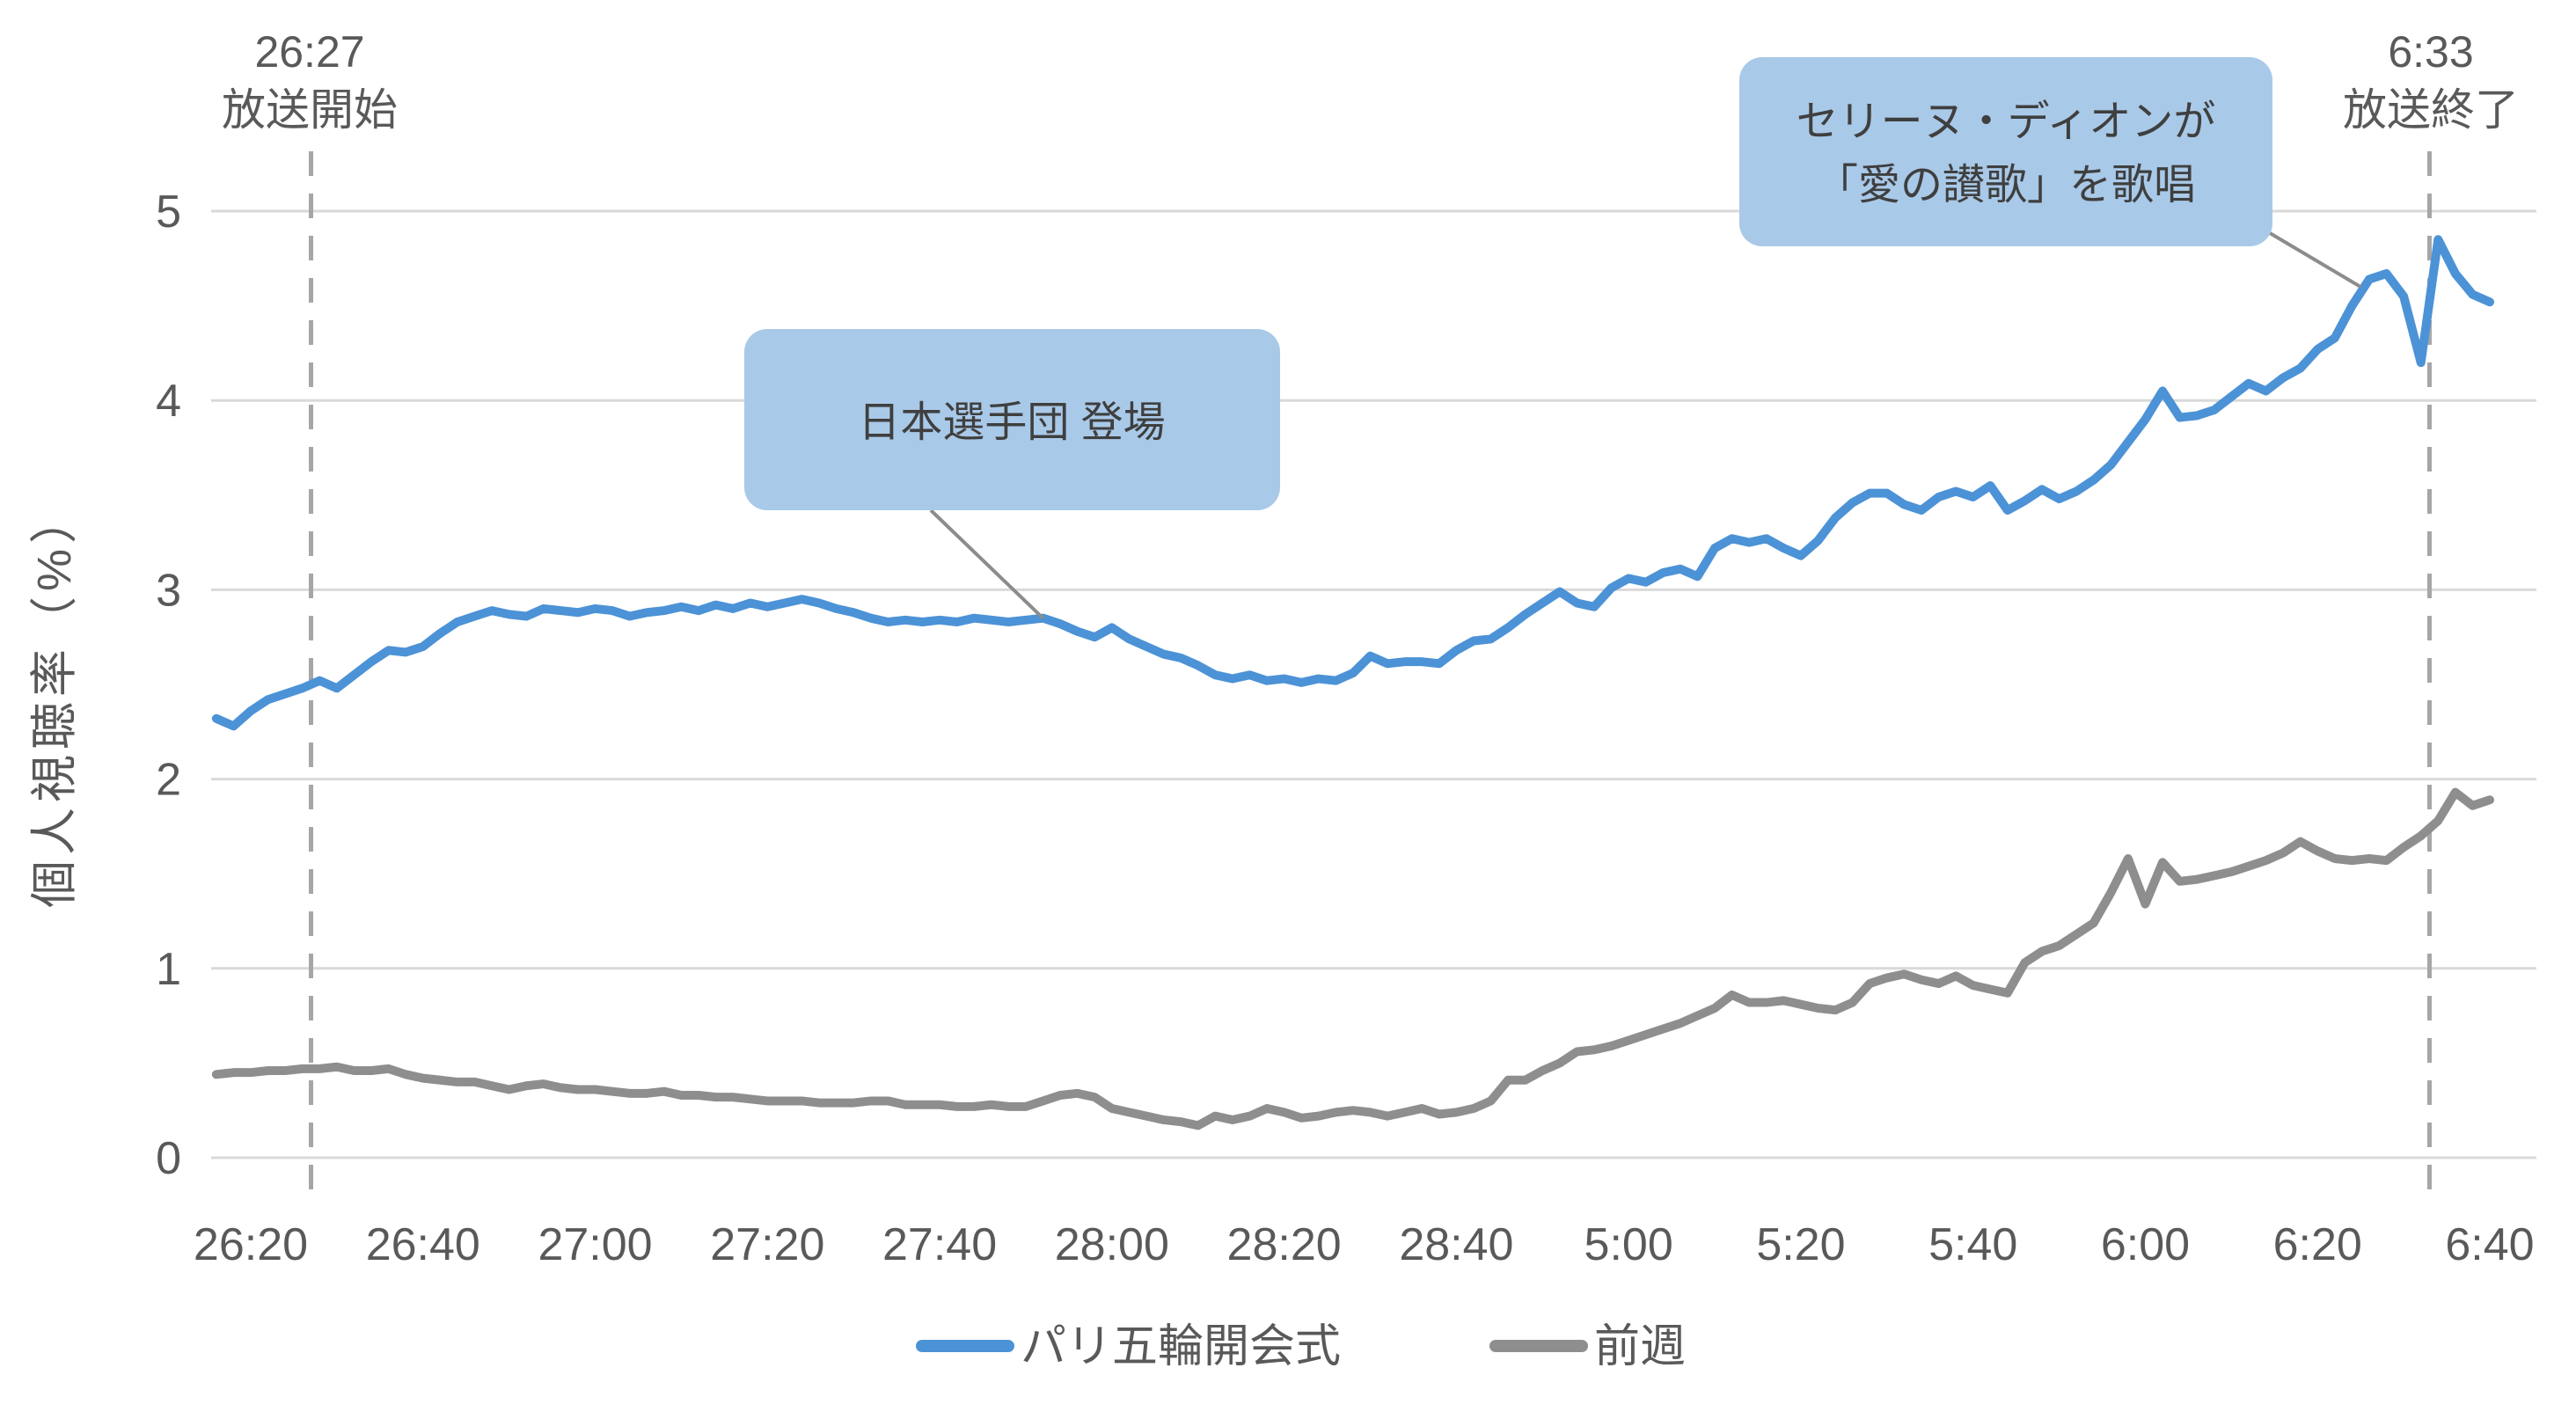 This screenshot has width=2576, height=1419. What do you see at coordinates (767, 1244) in the screenshot?
I see `x-tick-label-27:20: 27:20` at bounding box center [767, 1244].